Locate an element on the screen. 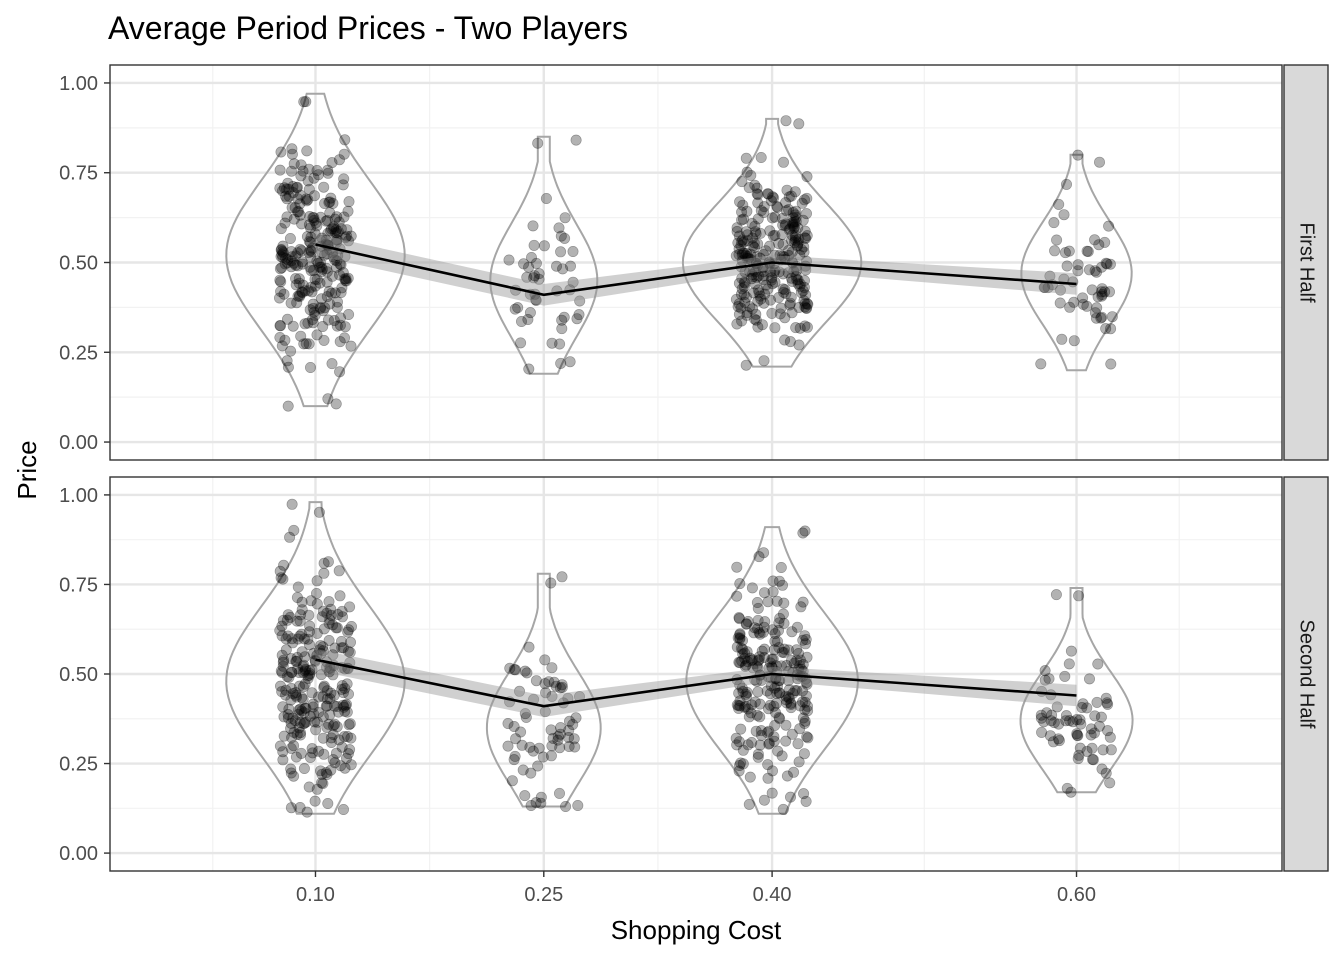 Image resolution: width=1344 pixels, height=960 pixels. y-tick-label: 1.00 is located at coordinates (78, 84).